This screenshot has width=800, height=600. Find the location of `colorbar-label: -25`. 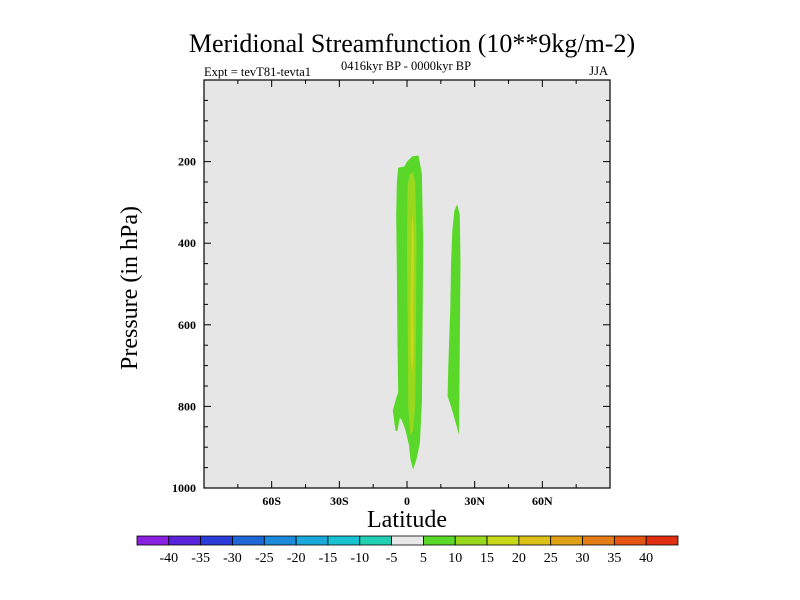

colorbar-label: -25 is located at coordinates (264, 558).